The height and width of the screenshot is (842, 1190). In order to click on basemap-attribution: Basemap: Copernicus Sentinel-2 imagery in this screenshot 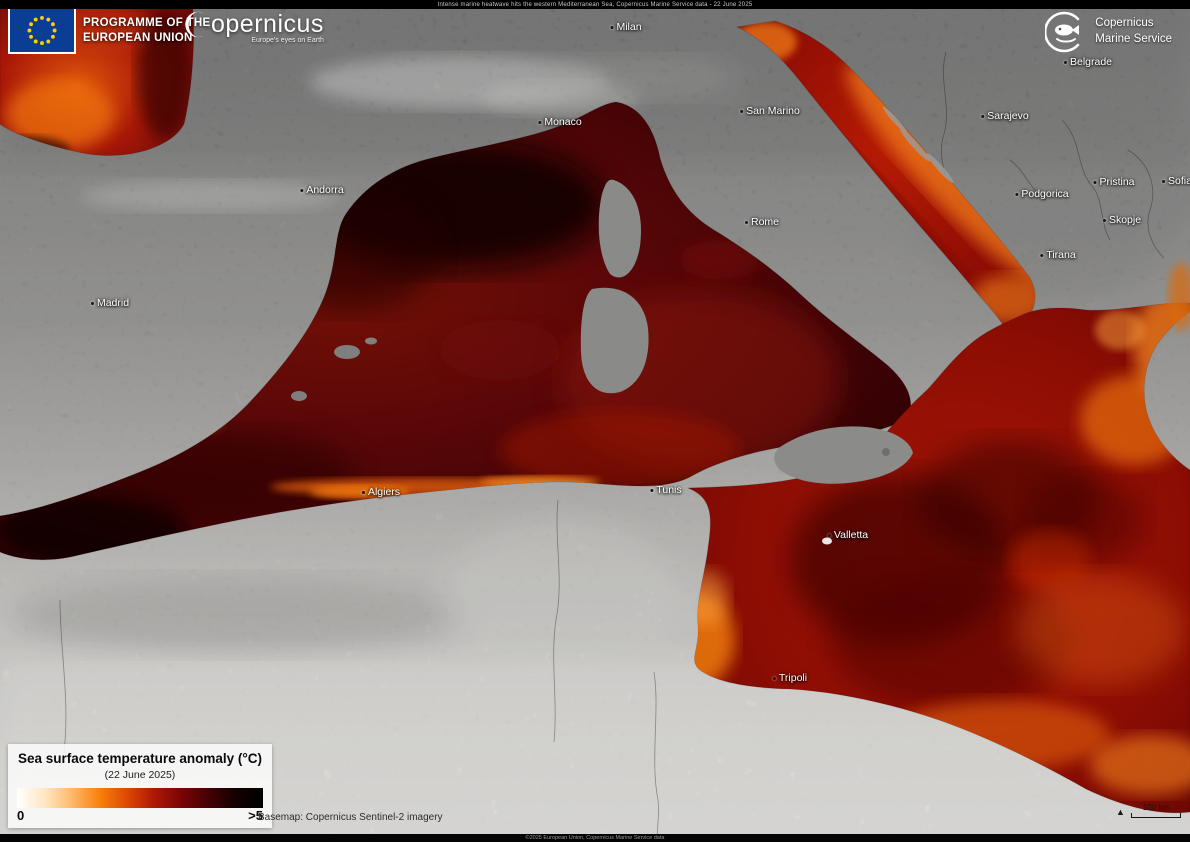, I will do `click(350, 817)`.